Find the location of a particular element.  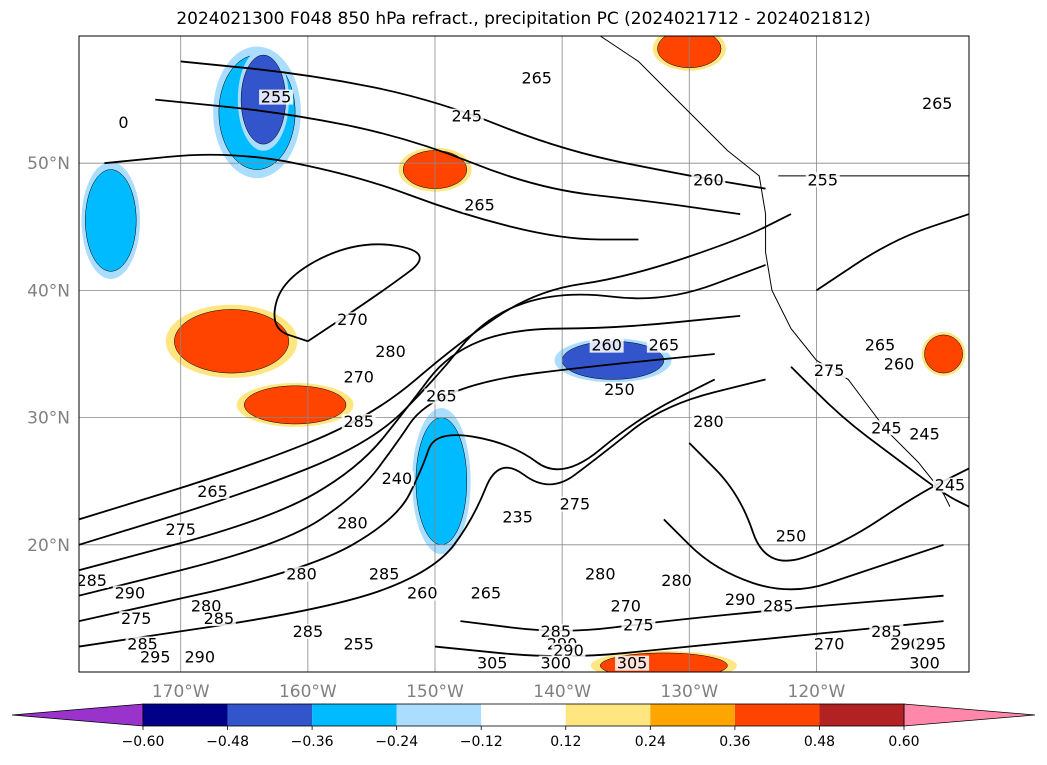

x-tick-labels: 170°W 160°W 150°W 140°W 130°W 120°W is located at coordinates (499, 692).